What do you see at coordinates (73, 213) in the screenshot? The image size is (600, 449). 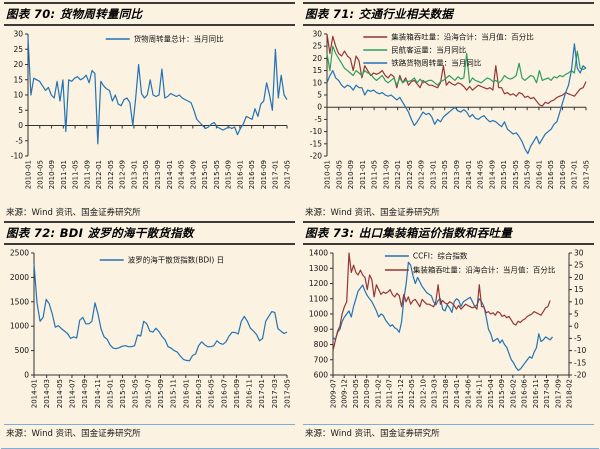 I see `figure-70-source-note: 来源：Wind 资讯、国金证券研究所` at bounding box center [73, 213].